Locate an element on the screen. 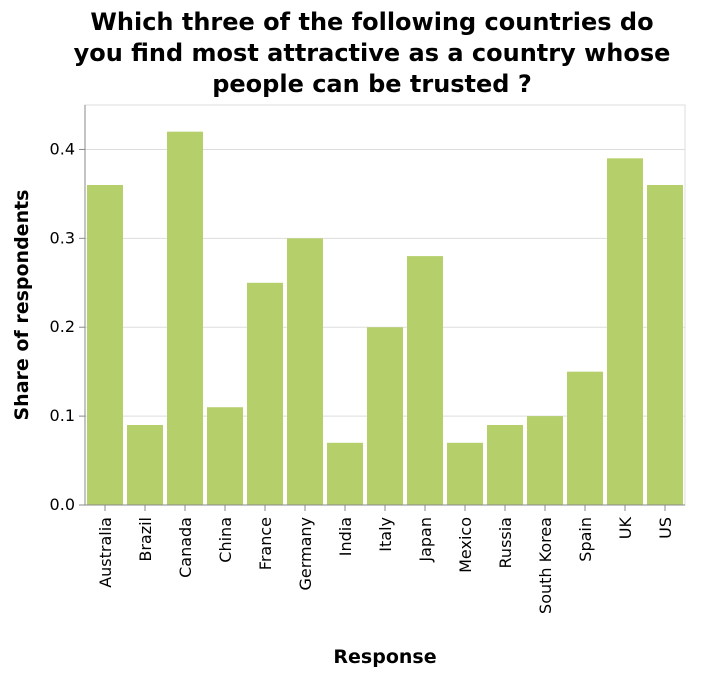 The height and width of the screenshot is (676, 720). bar-south-korea is located at coordinates (545, 460).